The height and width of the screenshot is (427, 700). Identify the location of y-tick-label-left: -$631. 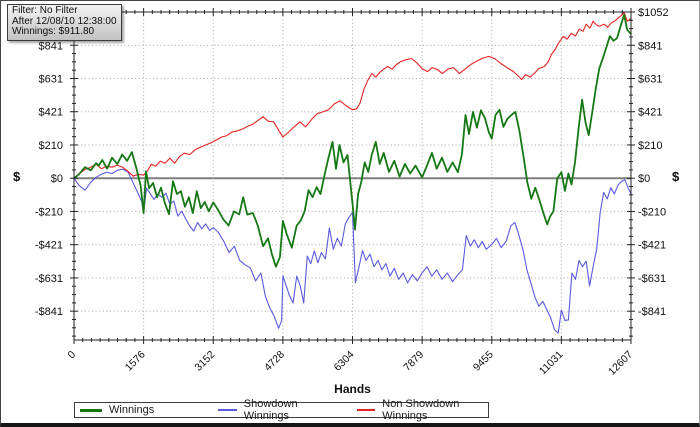
(49, 279).